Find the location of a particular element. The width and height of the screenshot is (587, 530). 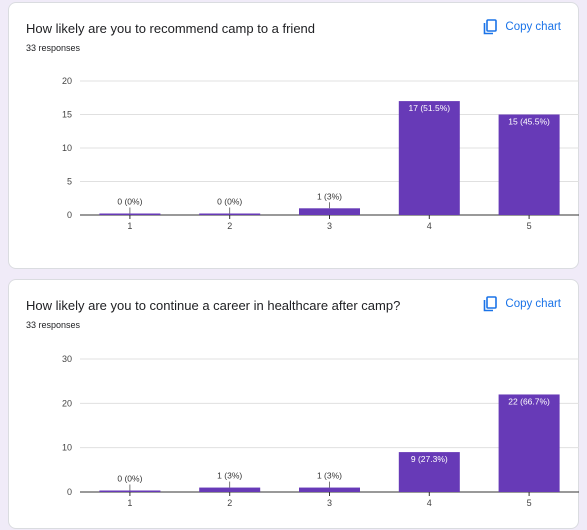

y-tick-label: 5 is located at coordinates (69, 182).